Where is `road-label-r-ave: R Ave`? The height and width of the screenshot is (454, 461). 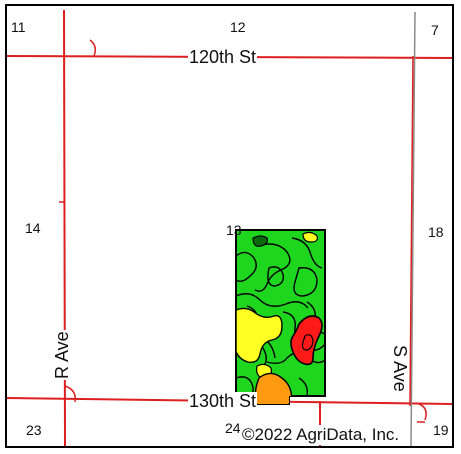 road-label-r-ave: R Ave is located at coordinates (62, 355).